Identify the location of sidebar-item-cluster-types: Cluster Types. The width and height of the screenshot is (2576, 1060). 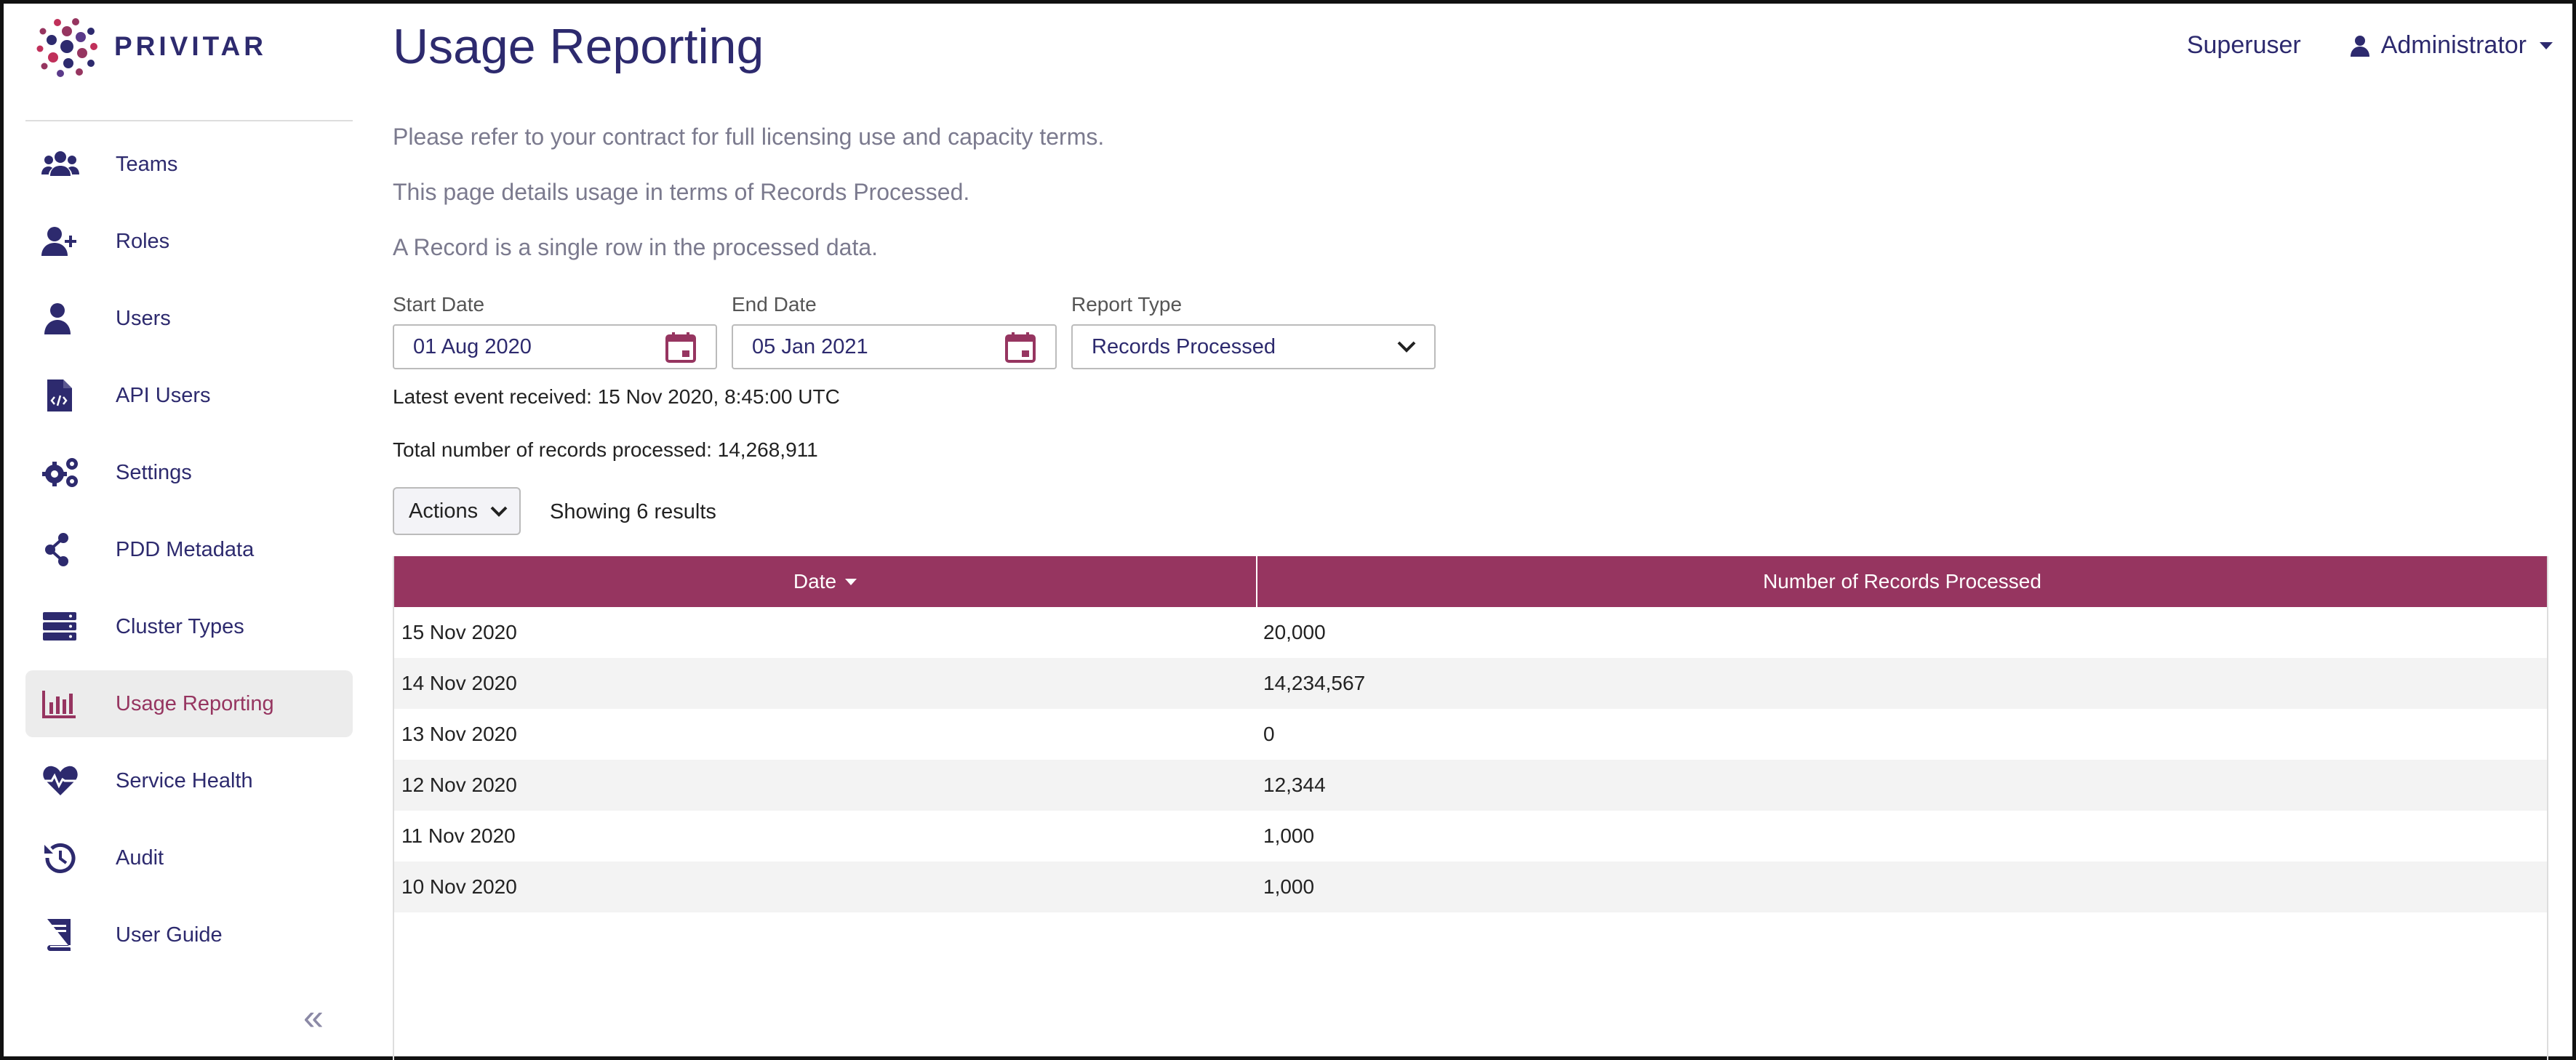
(189, 626).